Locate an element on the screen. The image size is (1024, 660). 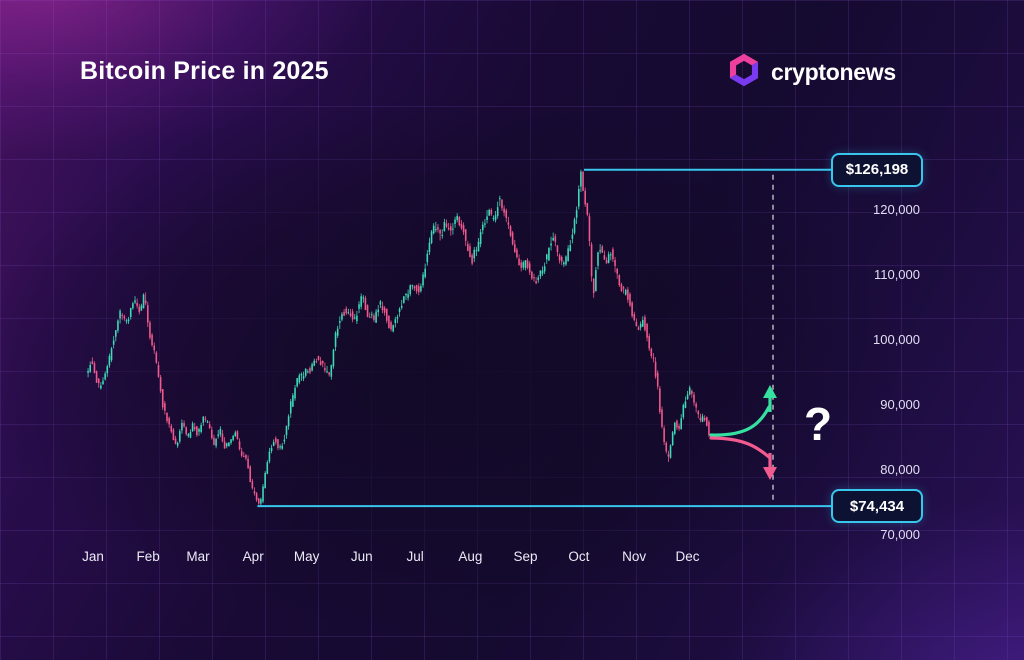
cryptonews-logo-text: cryptonews is located at coordinates (833, 72).